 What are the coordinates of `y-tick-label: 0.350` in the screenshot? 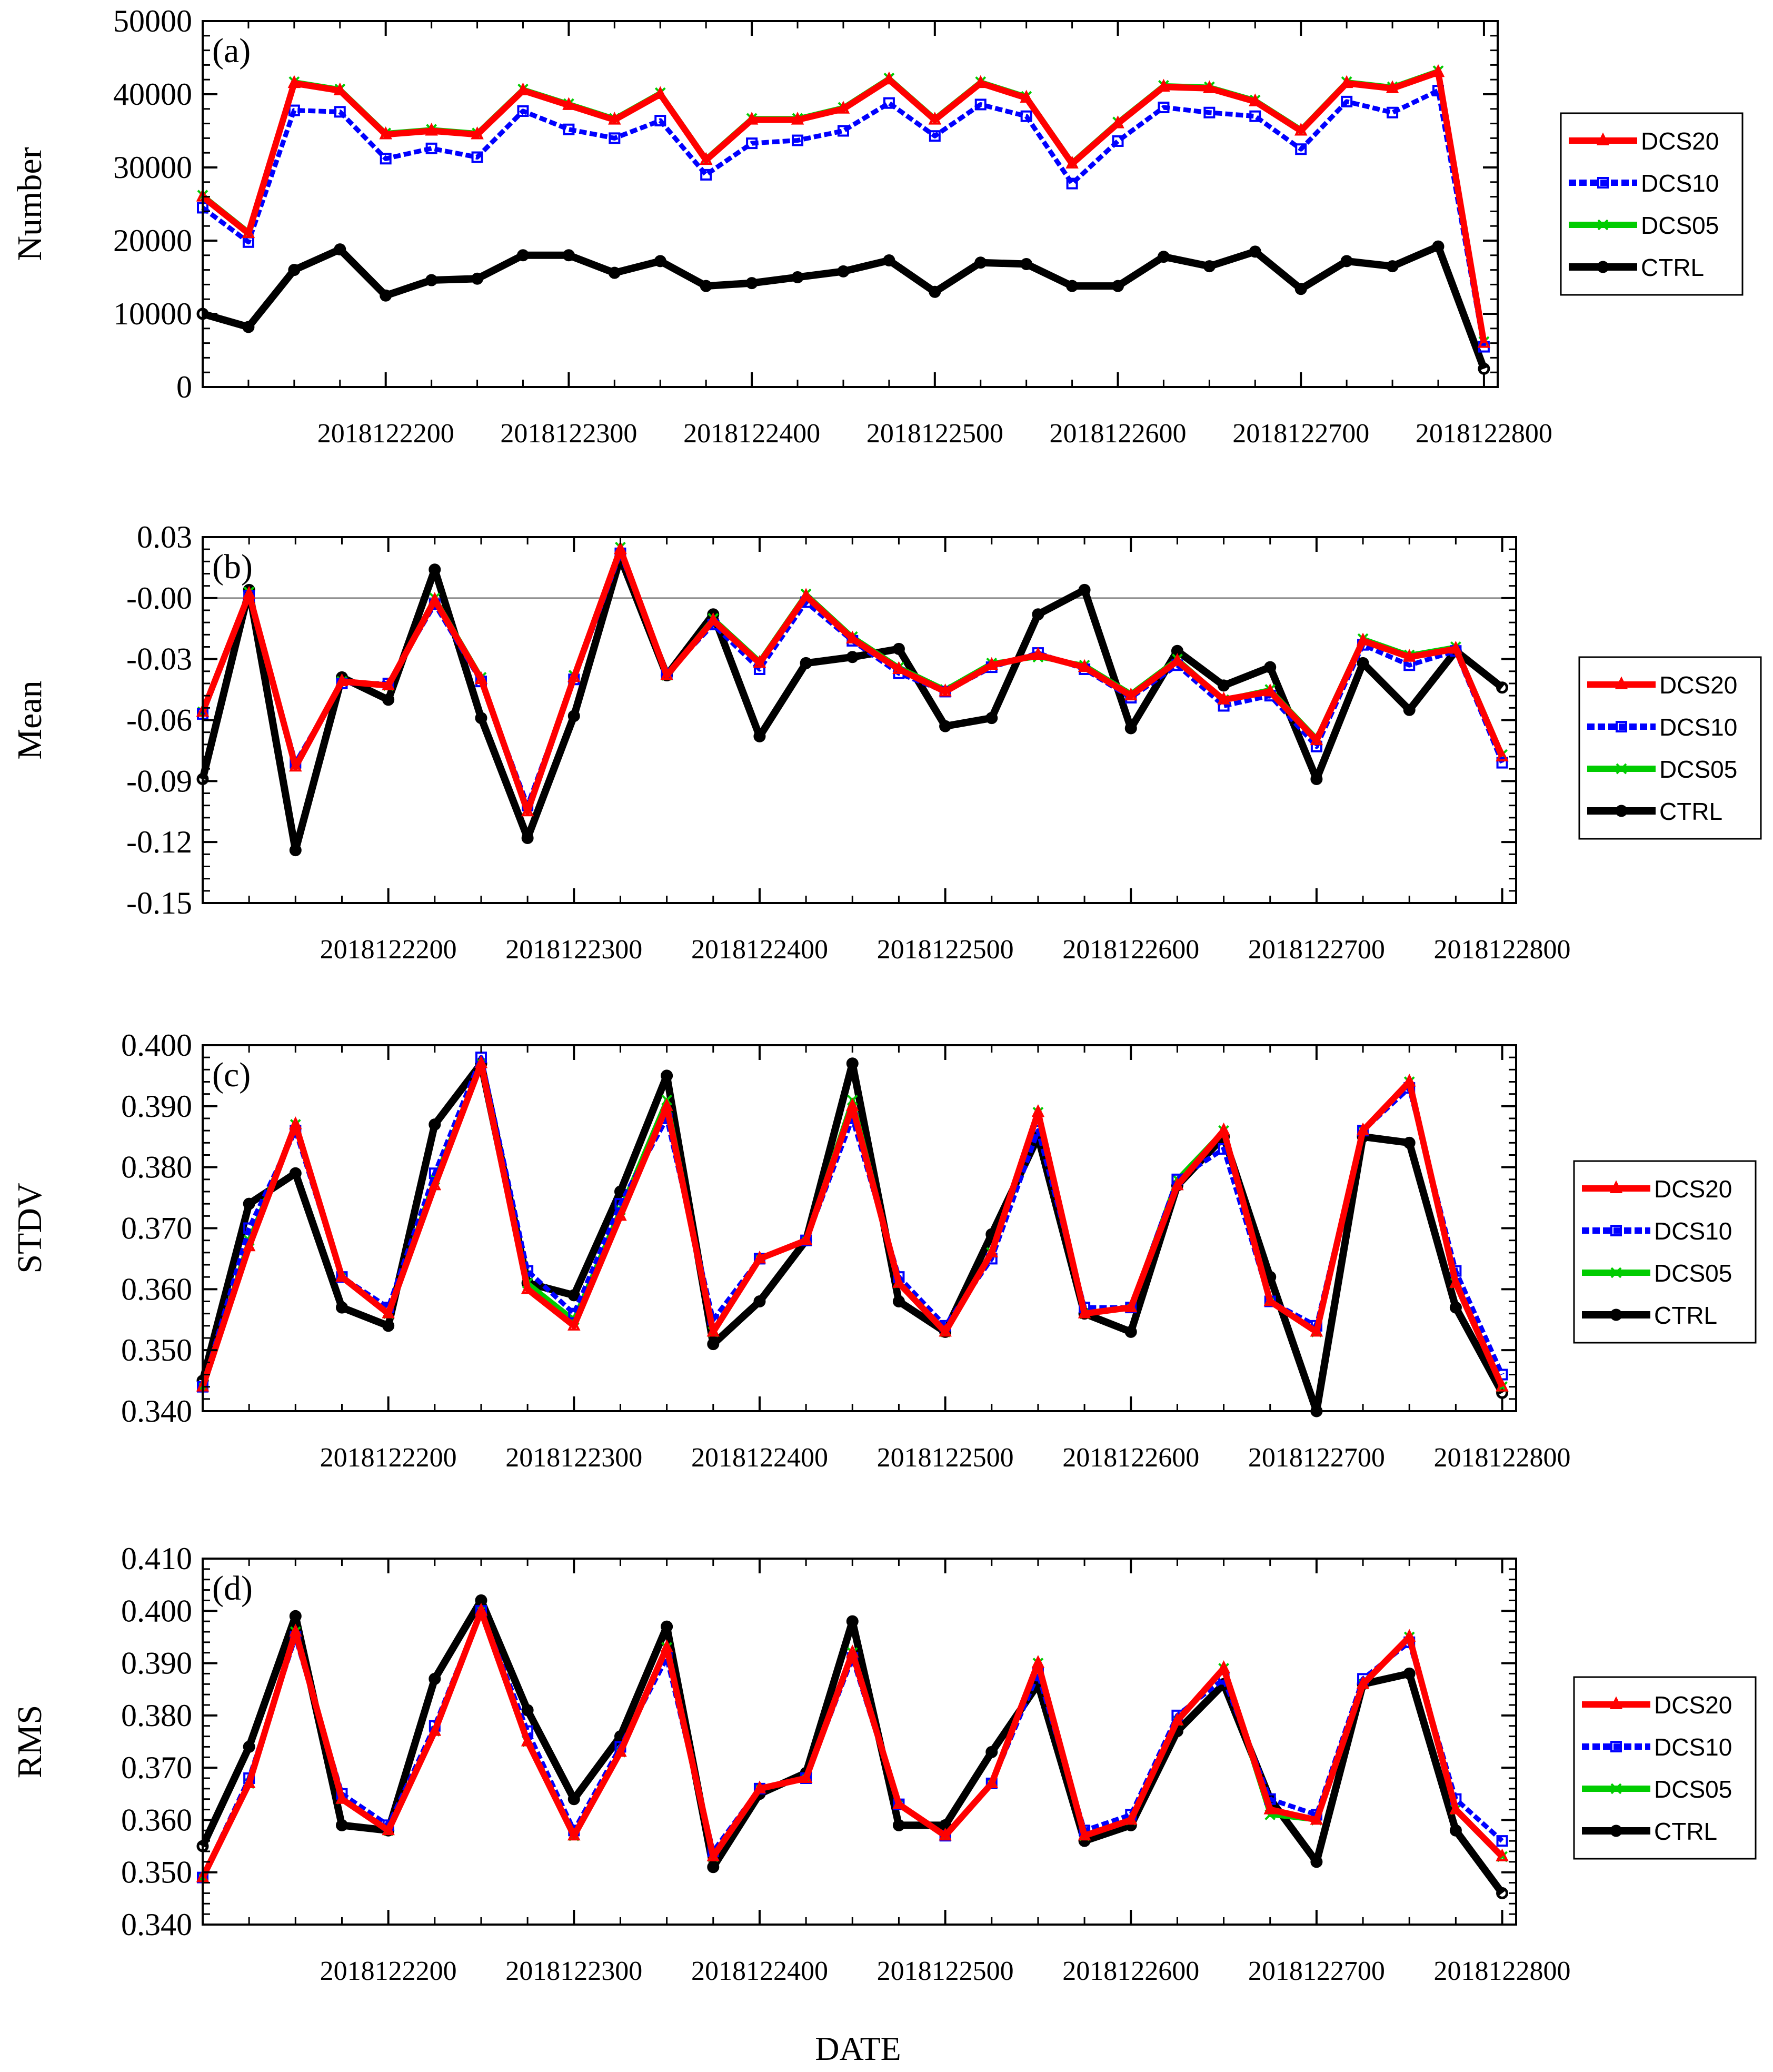 It's located at (156, 1872).